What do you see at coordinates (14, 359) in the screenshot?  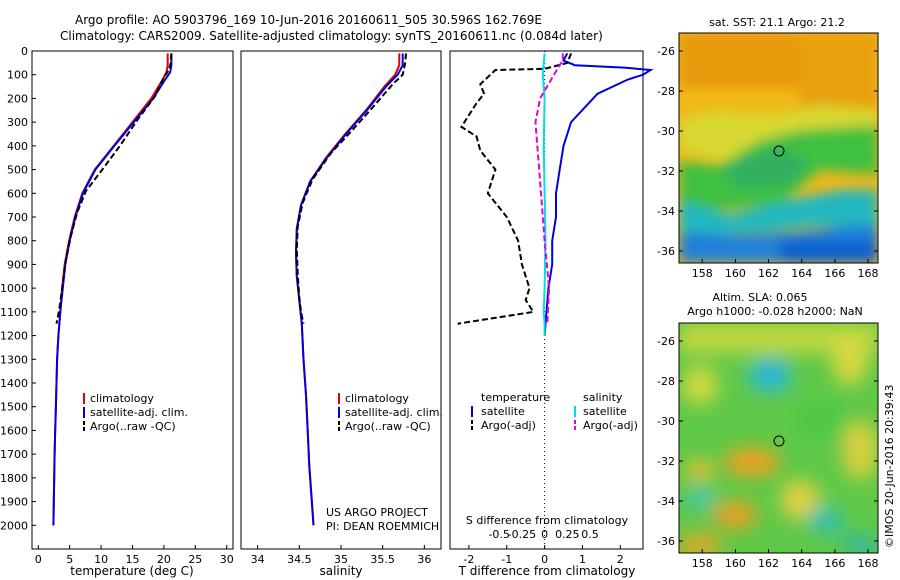 I see `depth-tick-label: 1300` at bounding box center [14, 359].